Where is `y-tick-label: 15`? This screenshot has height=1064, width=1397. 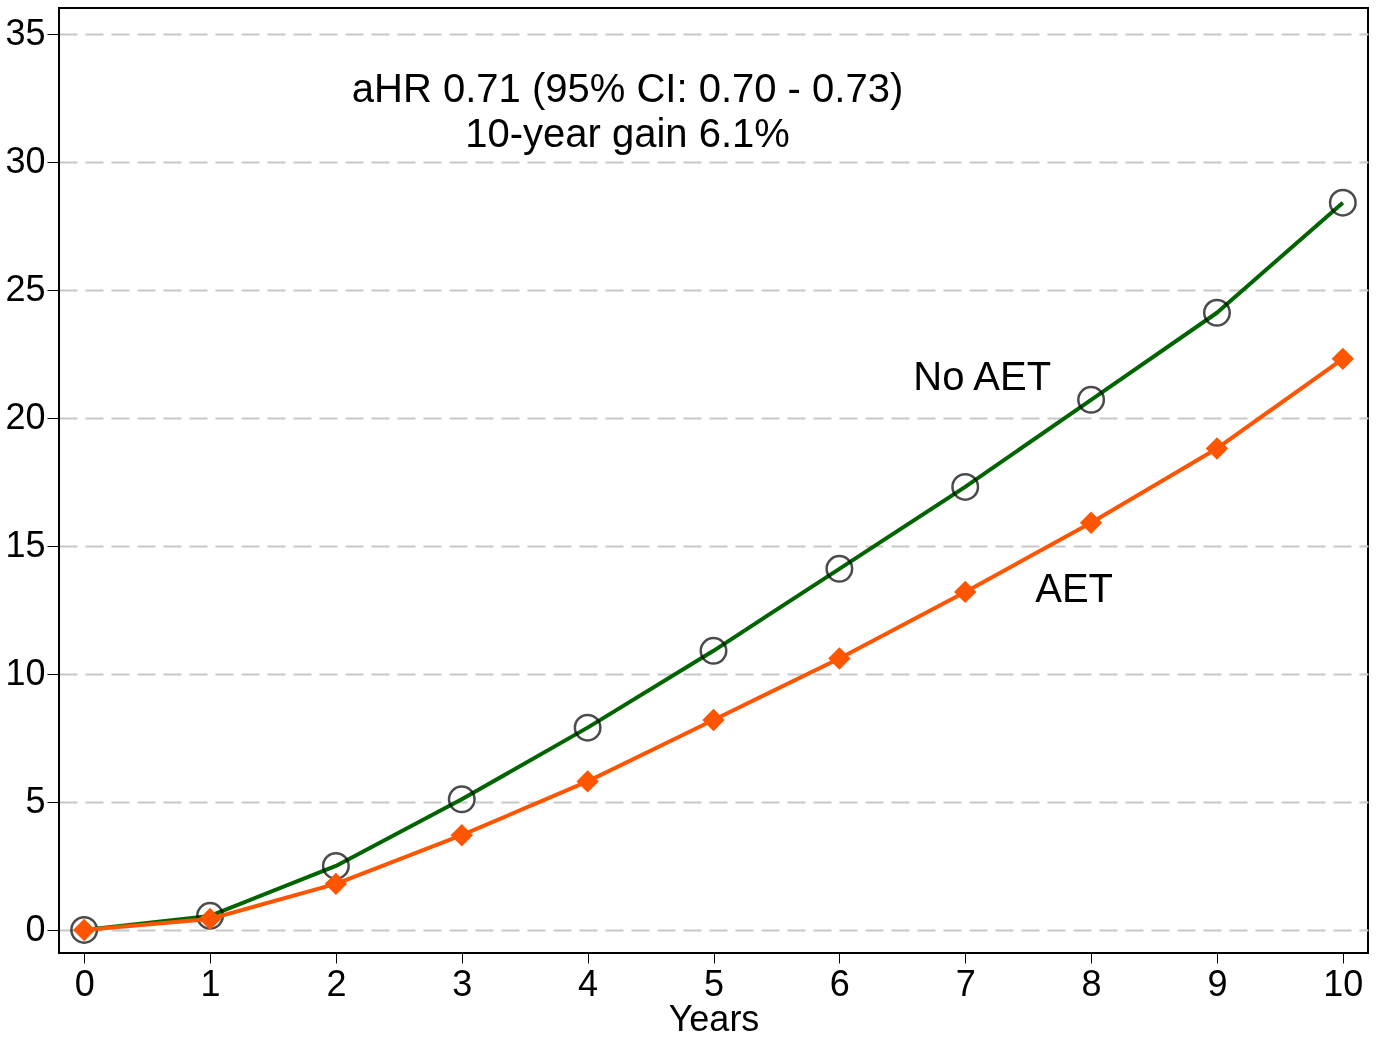 y-tick-label: 15 is located at coordinates (25, 545).